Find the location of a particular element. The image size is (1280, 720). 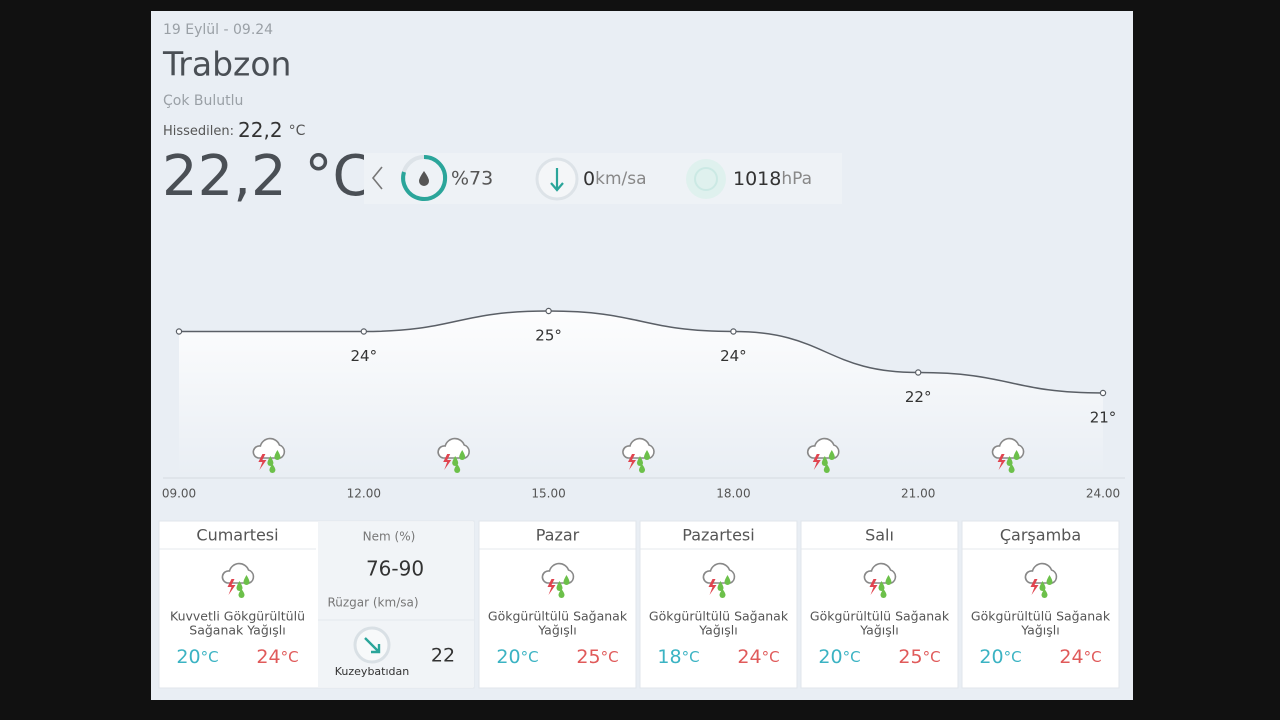

condition: Çok Bulutlu is located at coordinates (203, 101).